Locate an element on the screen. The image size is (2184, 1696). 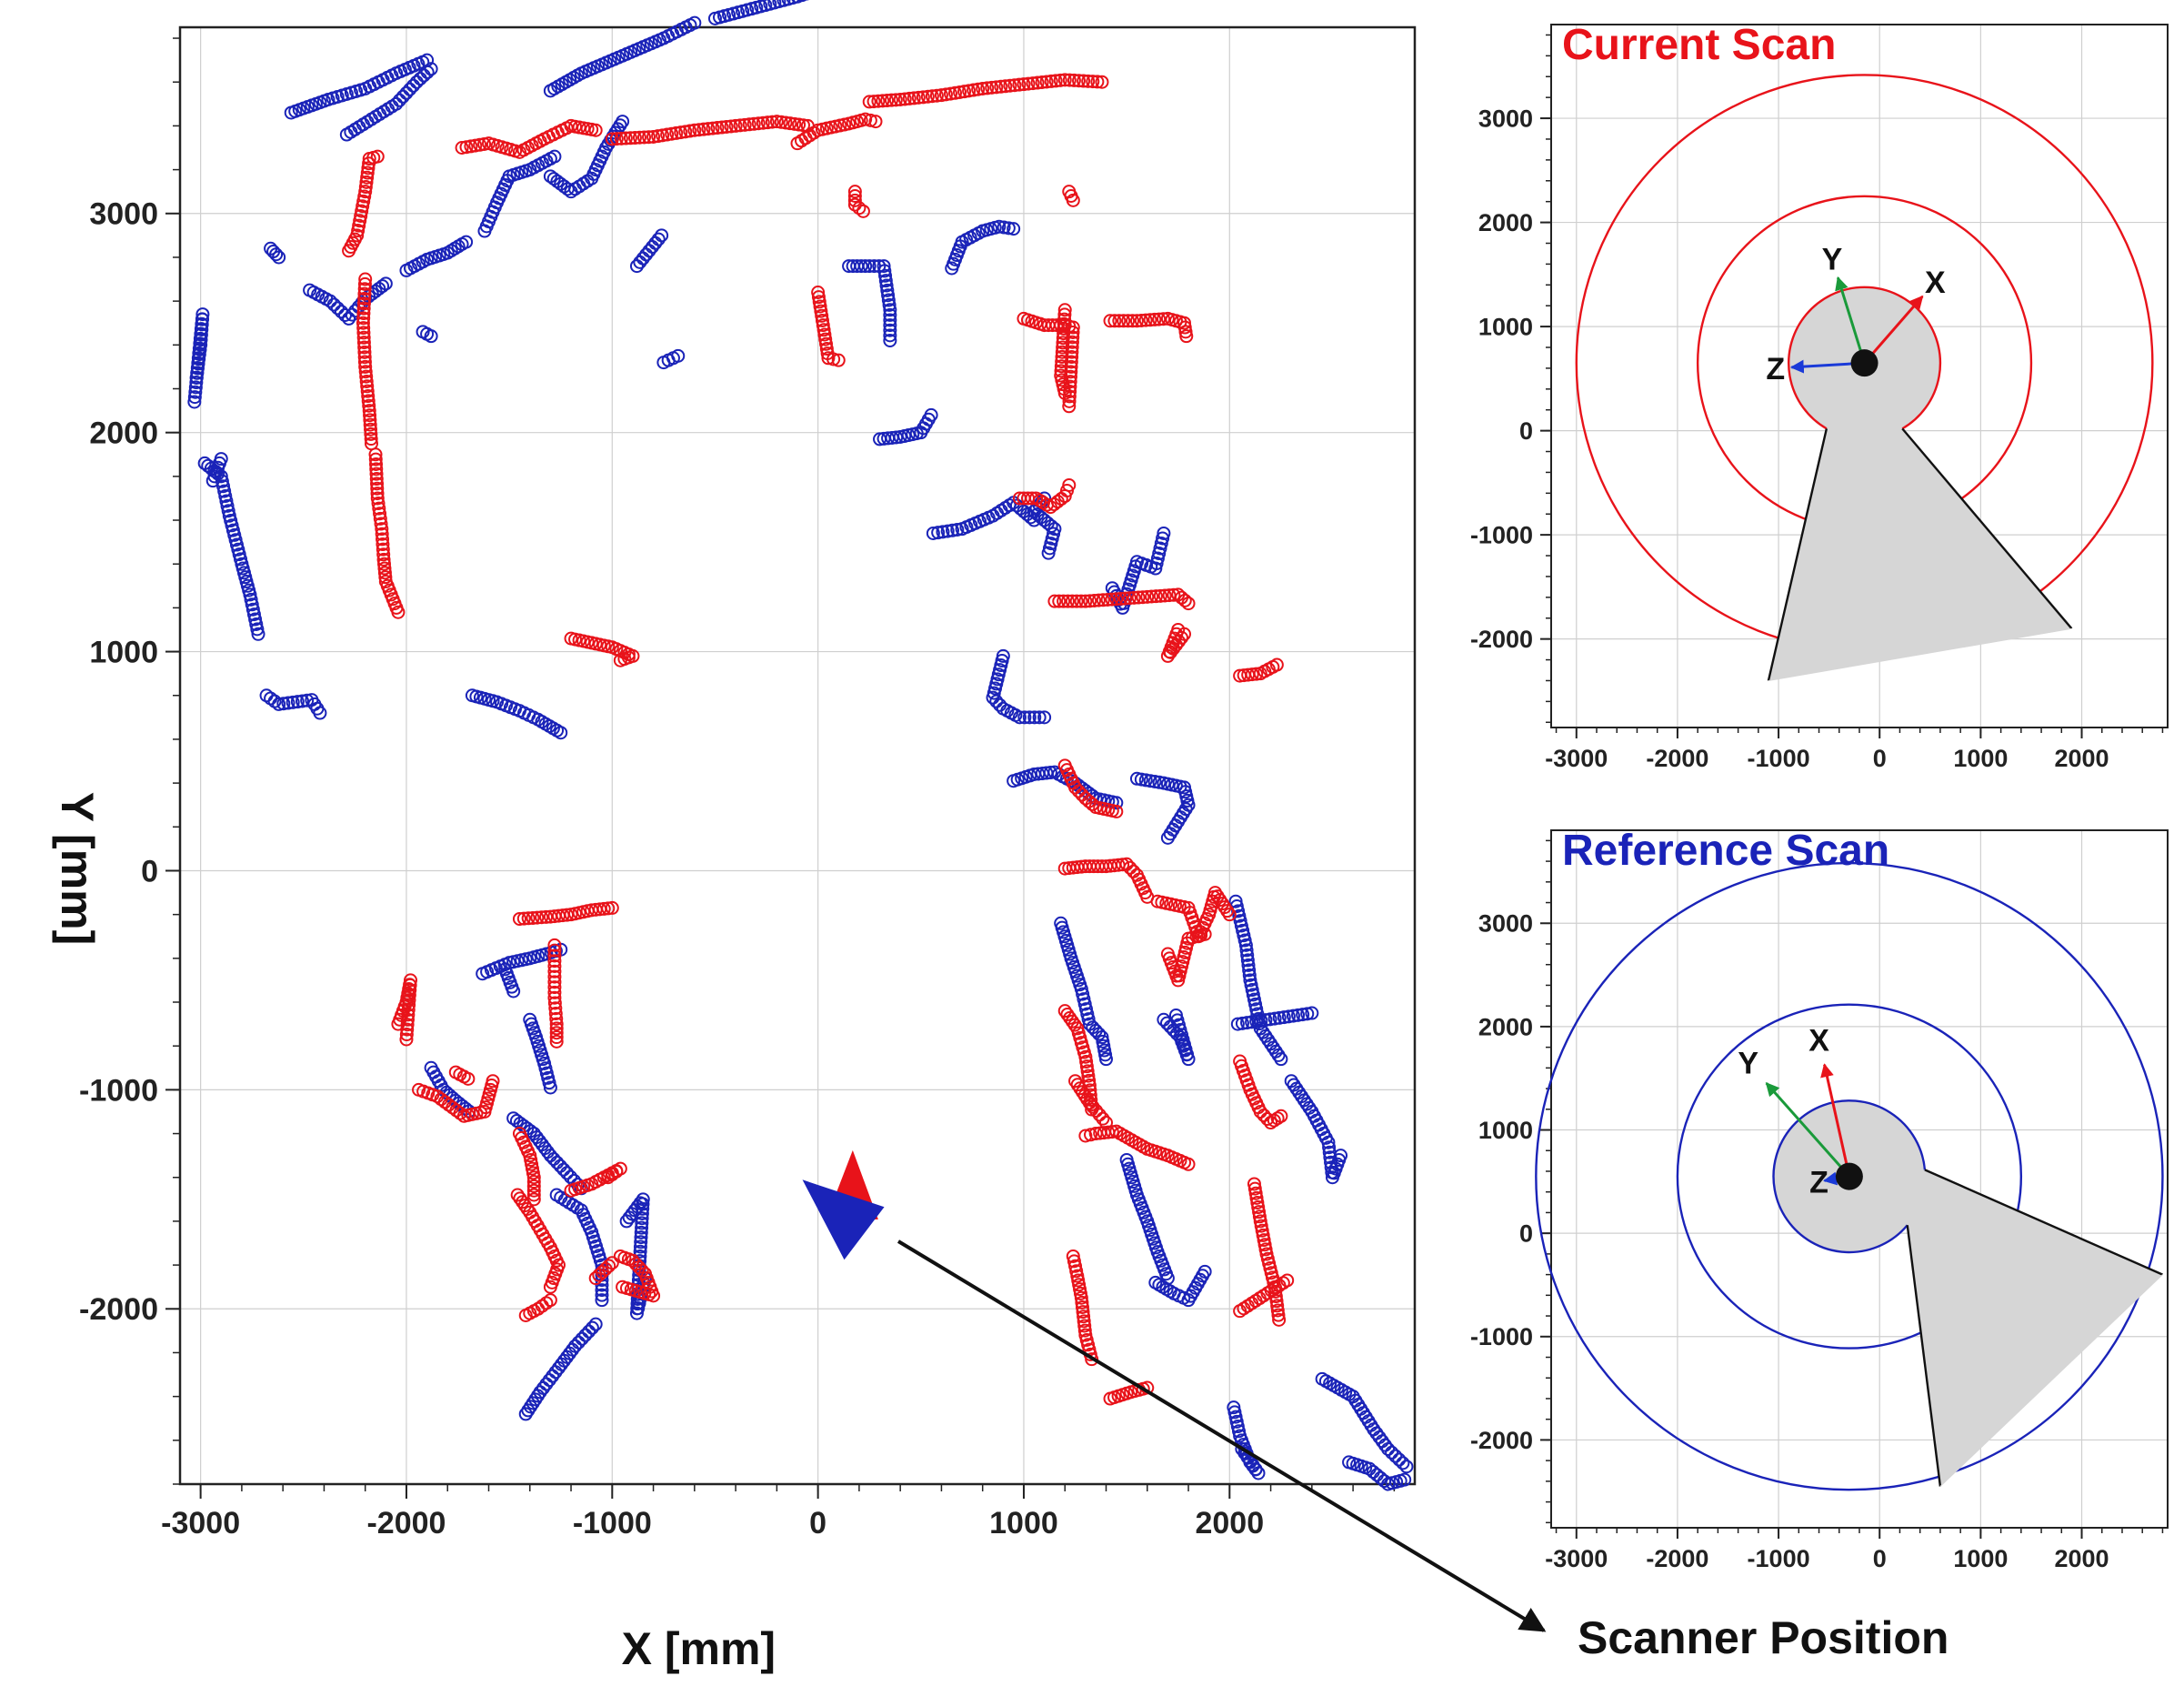
scanner-origin is located at coordinates (1849, 1176).